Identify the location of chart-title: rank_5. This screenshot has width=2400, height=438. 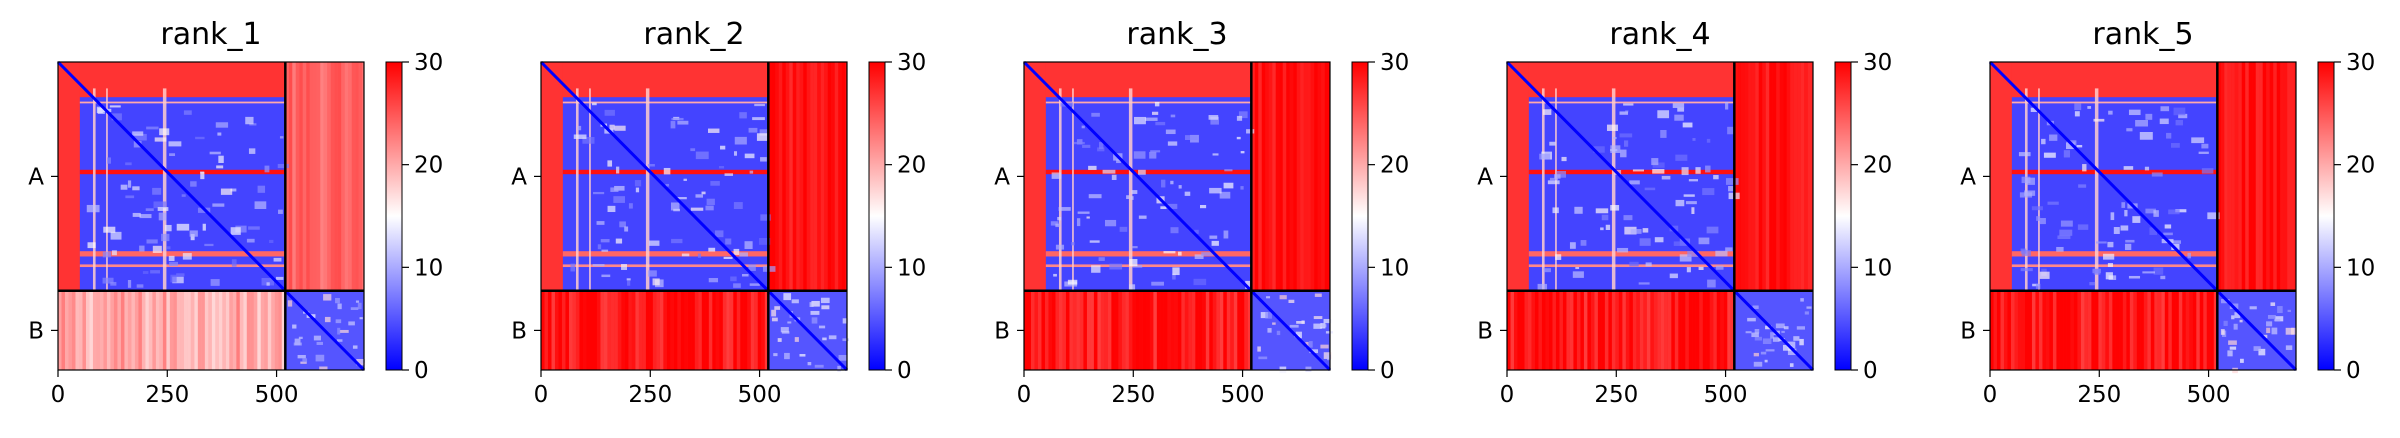
(2142, 34).